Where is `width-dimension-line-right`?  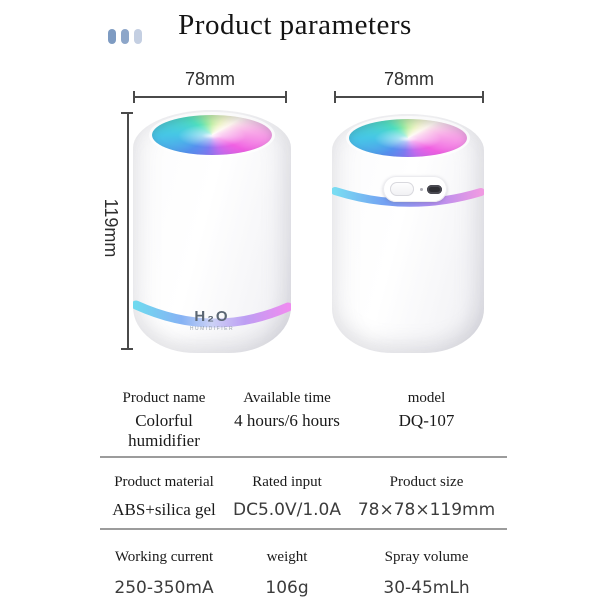 width-dimension-line-right is located at coordinates (409, 97).